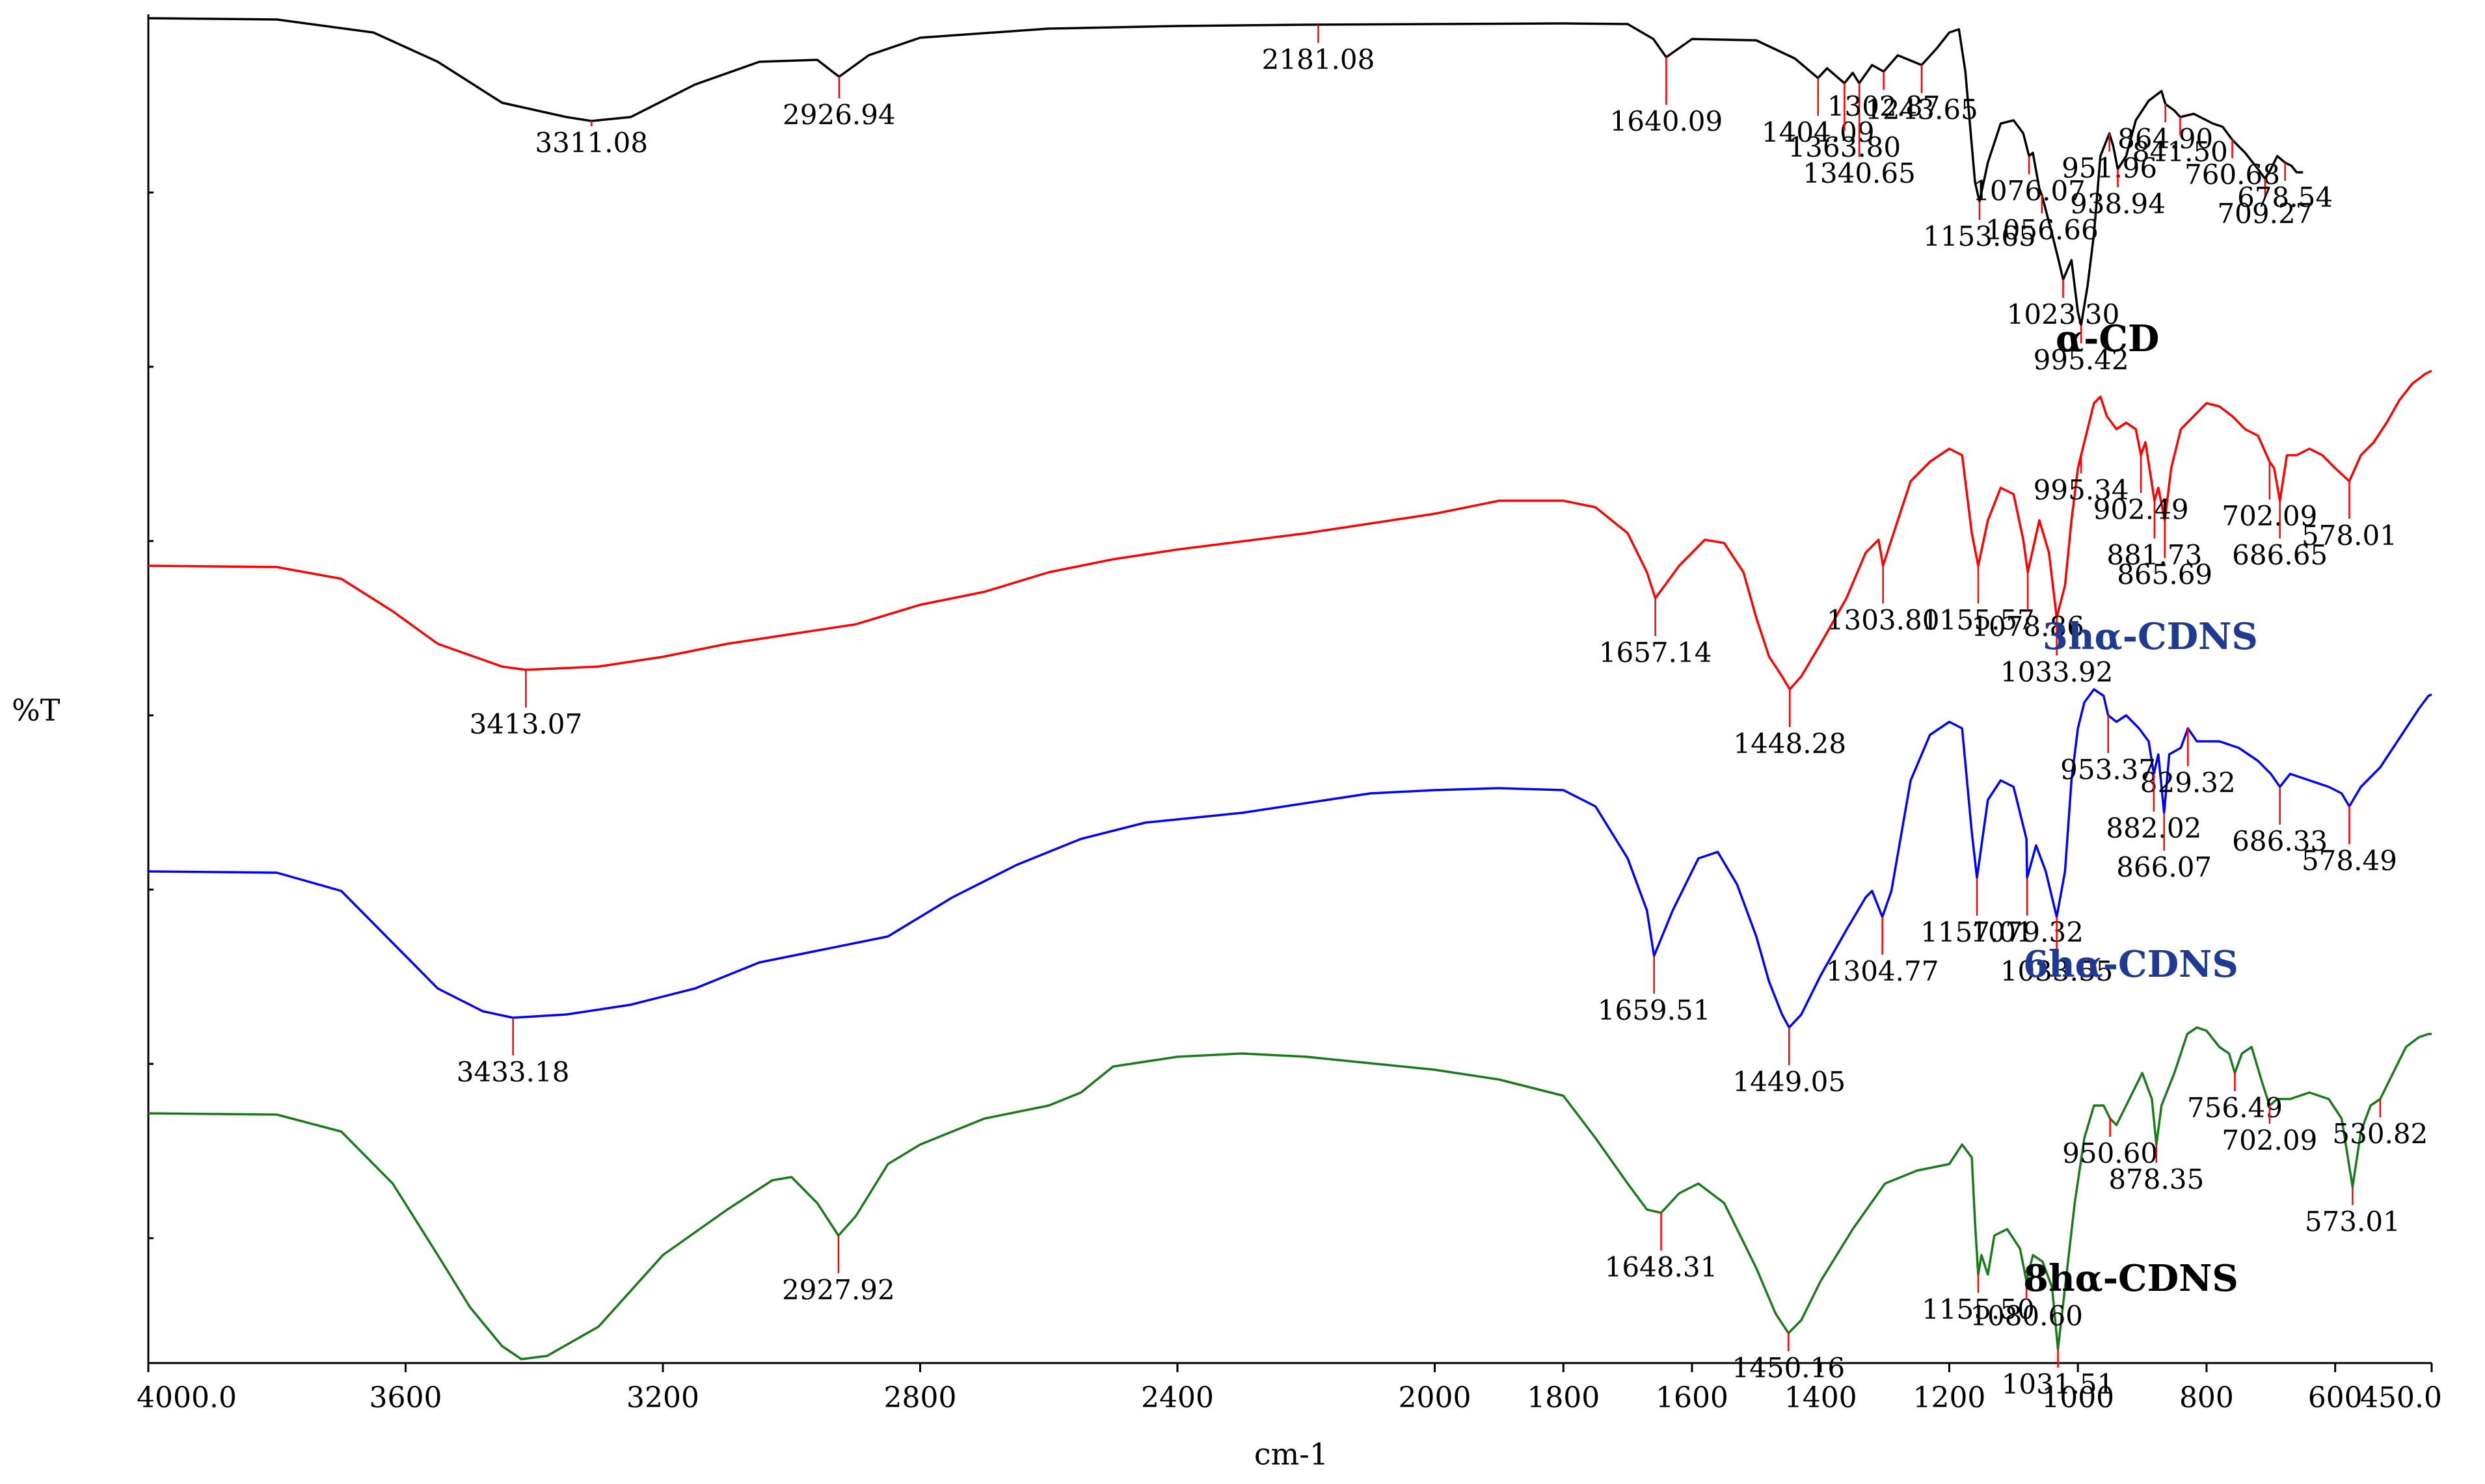  I want to click on x-tick-label: 1000, so click(2077, 1398).